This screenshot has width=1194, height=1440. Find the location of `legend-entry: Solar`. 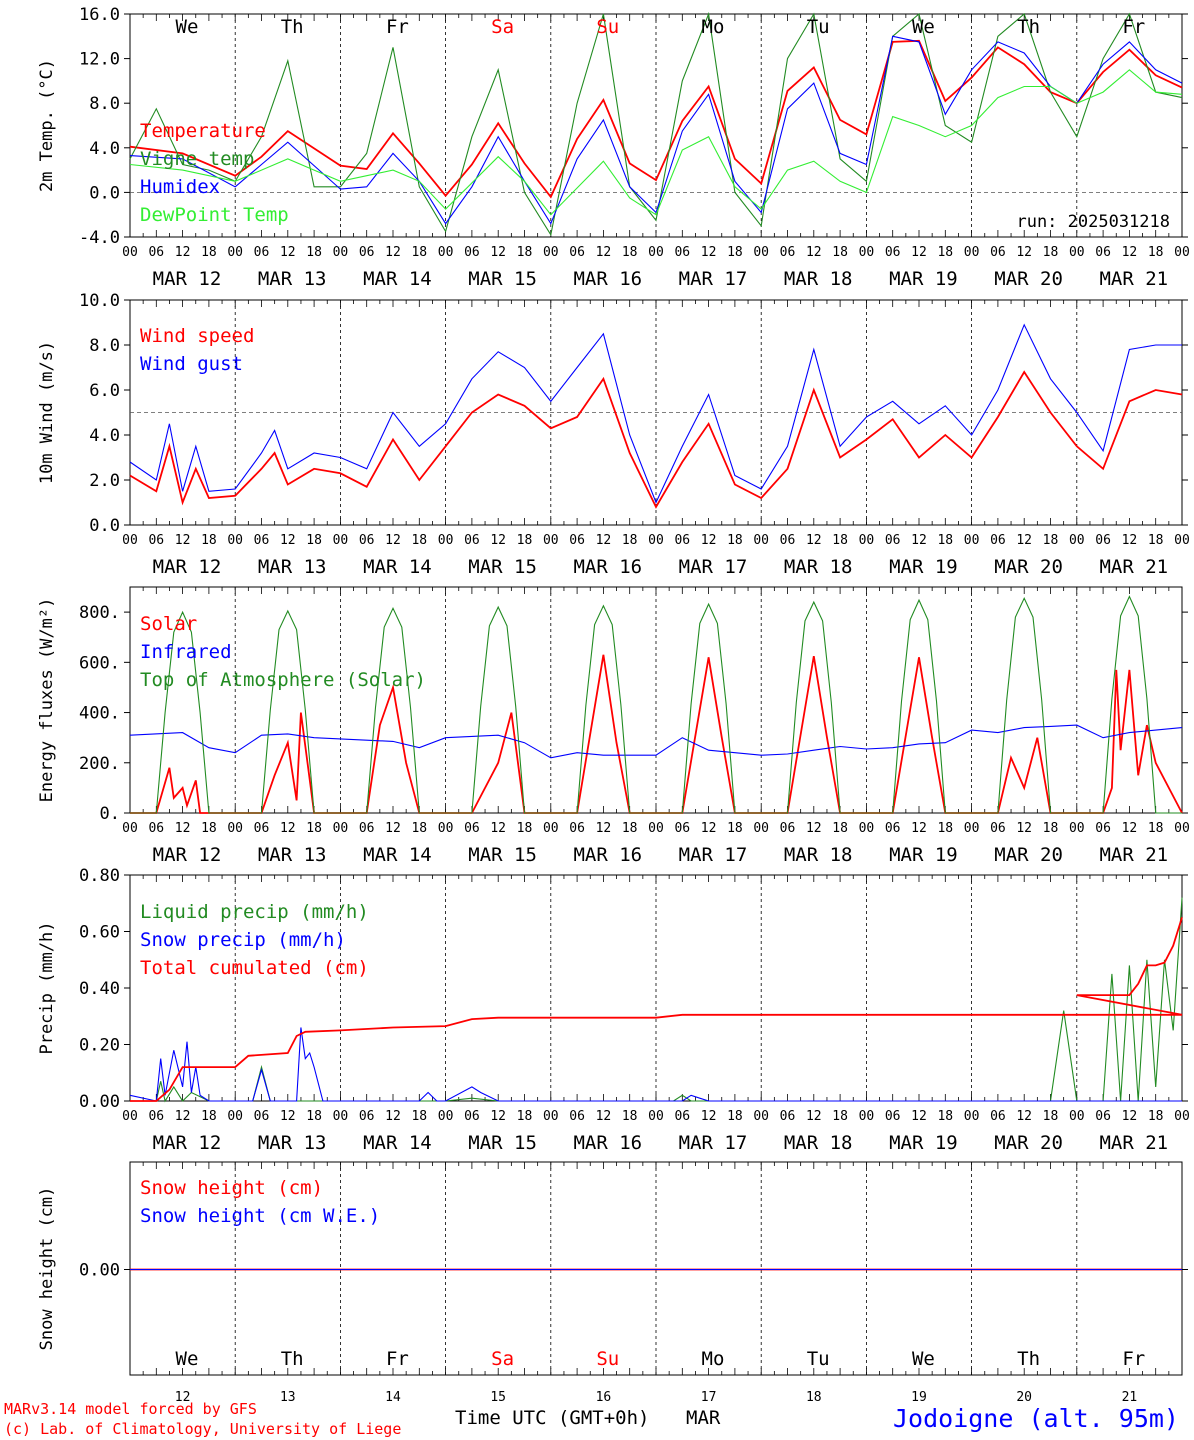

legend-entry: Solar is located at coordinates (168, 624).